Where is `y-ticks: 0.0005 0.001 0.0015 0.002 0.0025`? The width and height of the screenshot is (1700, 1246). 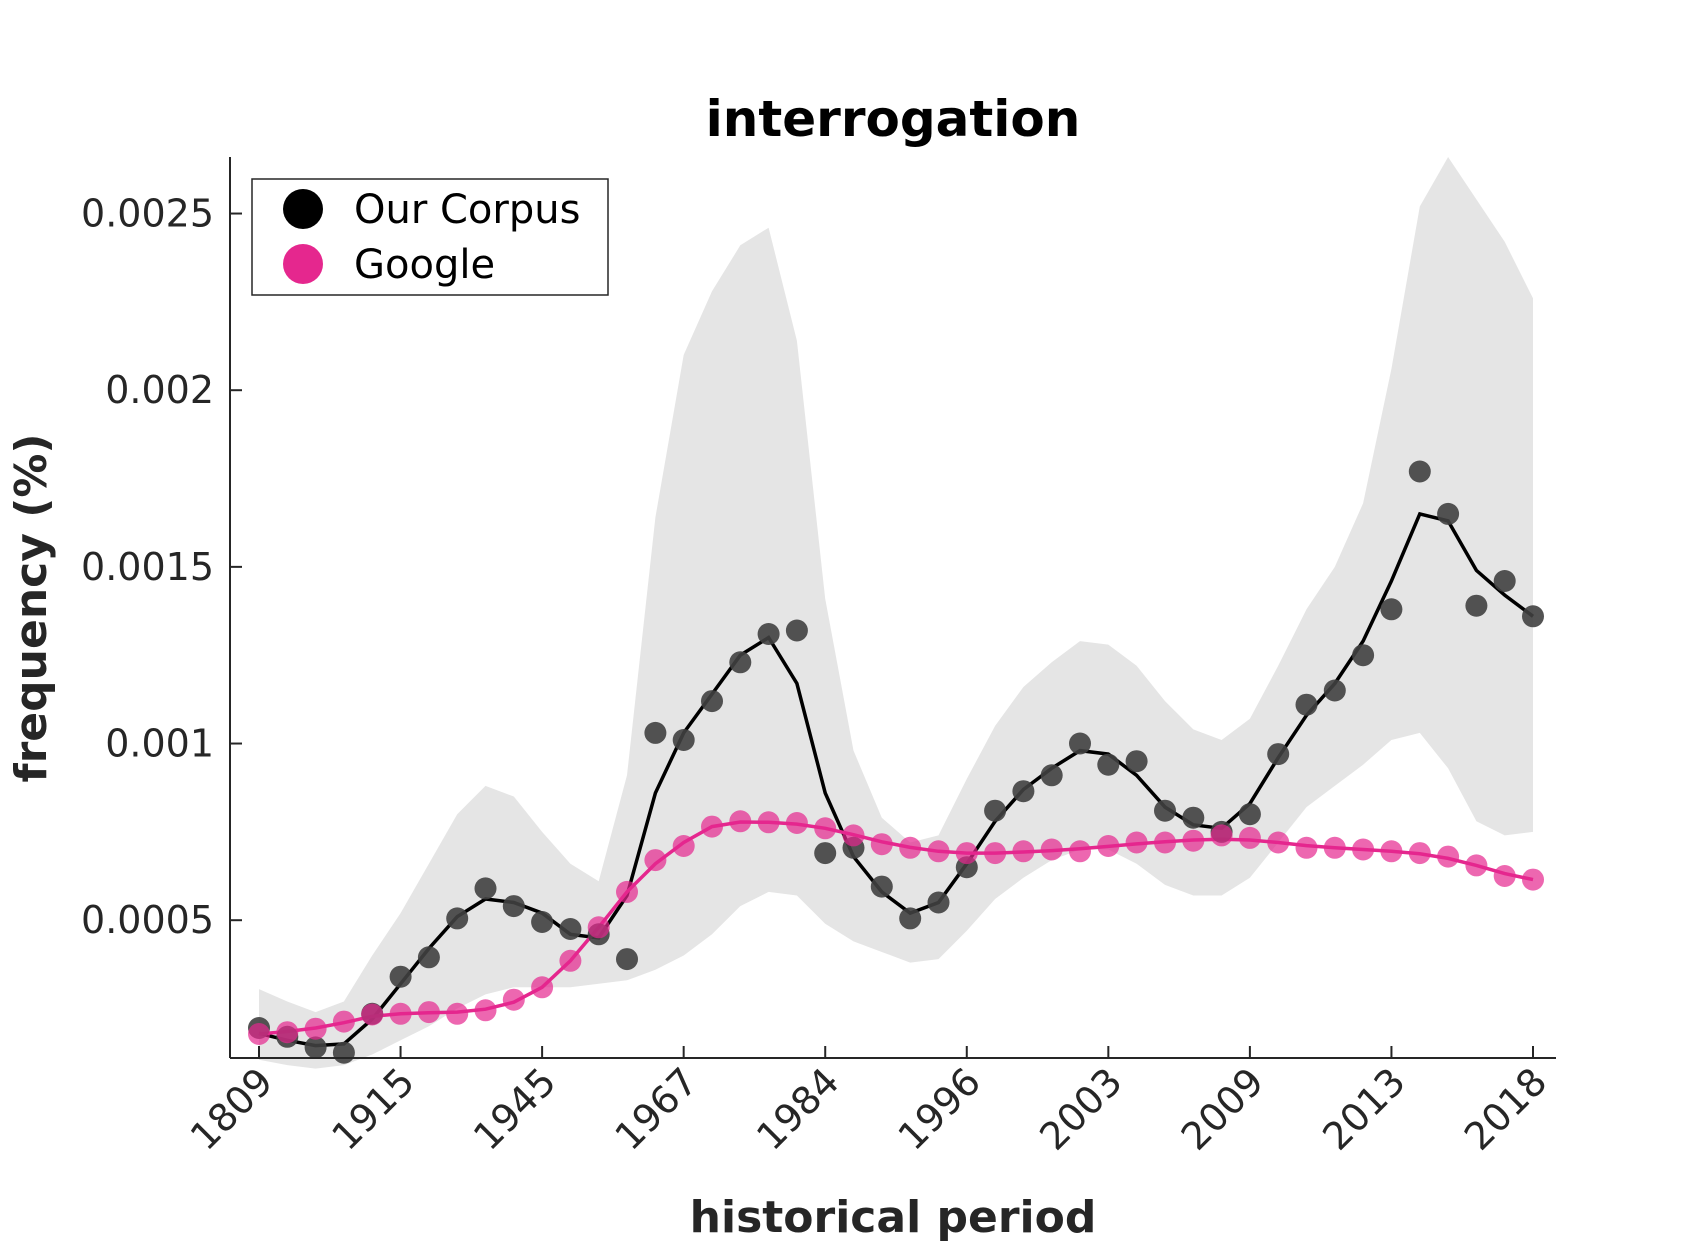 y-ticks: 0.0005 0.001 0.0015 0.002 0.0025 is located at coordinates (161, 567).